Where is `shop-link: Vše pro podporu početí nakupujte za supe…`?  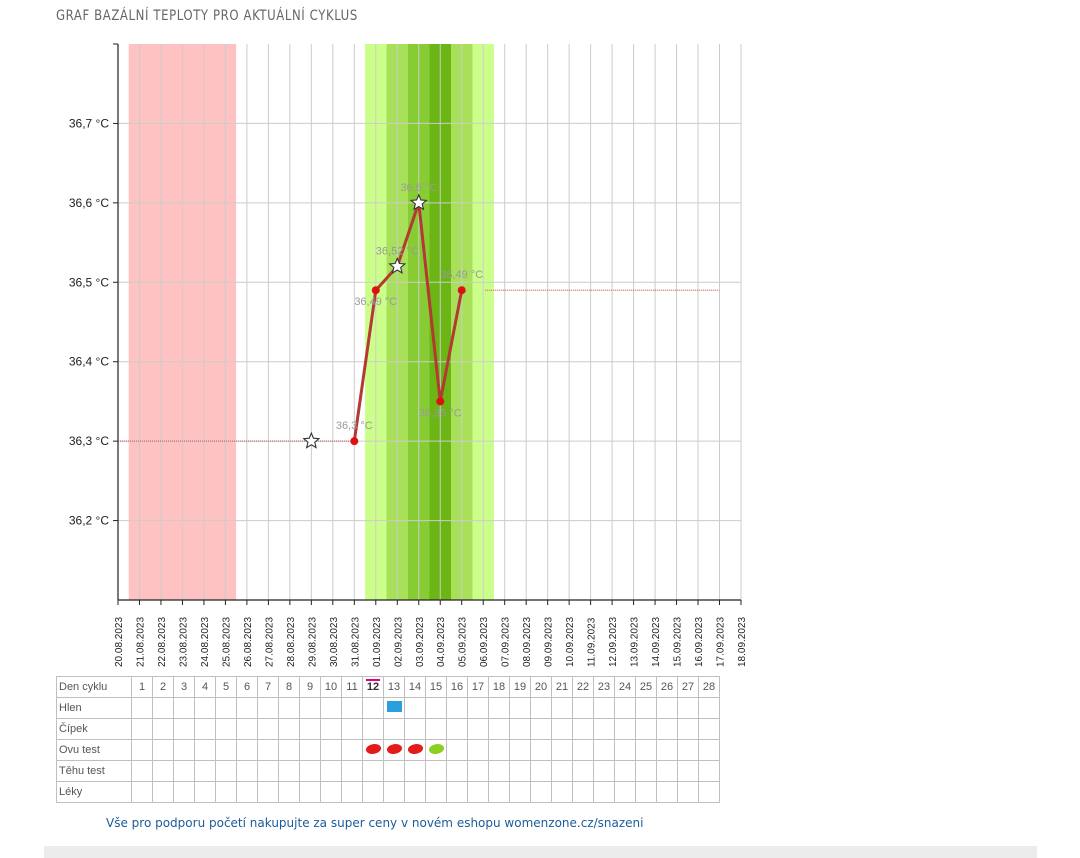 shop-link: Vše pro podporu početí nakupujte za supe… is located at coordinates (375, 823).